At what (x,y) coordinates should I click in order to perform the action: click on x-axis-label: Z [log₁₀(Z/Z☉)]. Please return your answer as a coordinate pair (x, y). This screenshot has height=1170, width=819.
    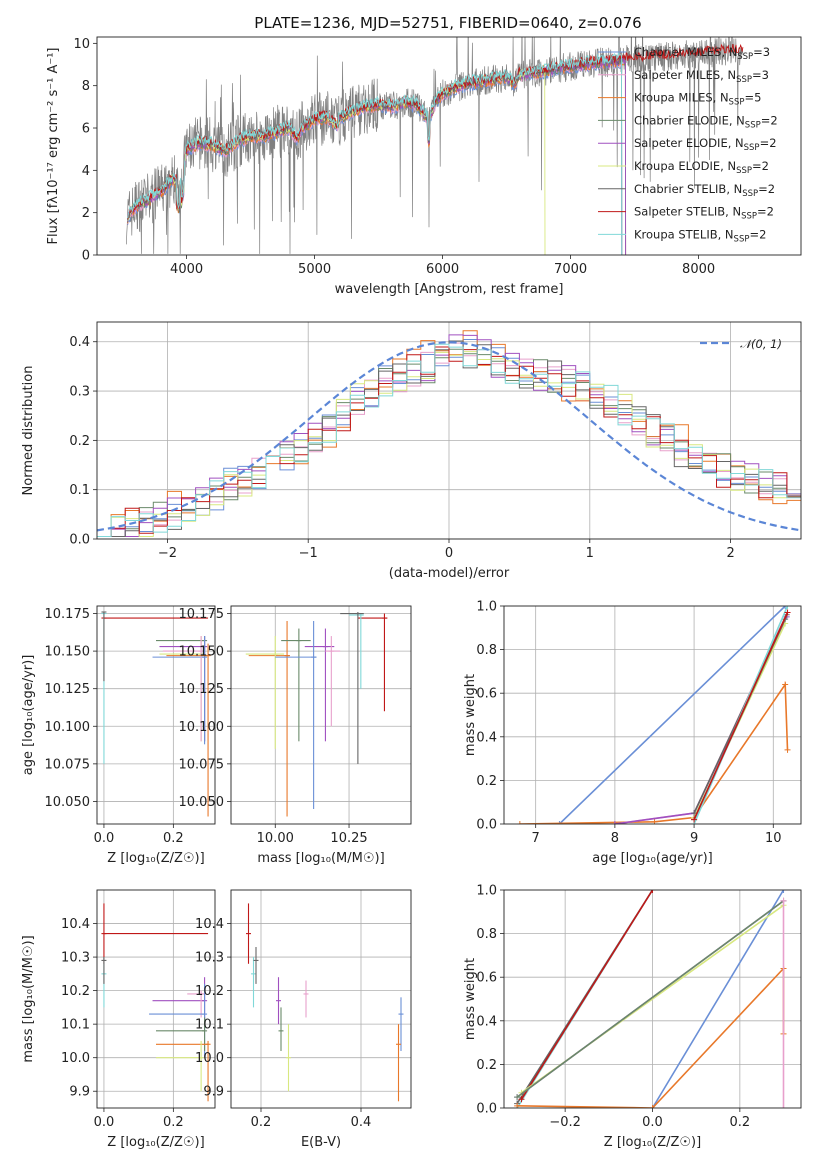
    Looking at the image, I should click on (155, 858).